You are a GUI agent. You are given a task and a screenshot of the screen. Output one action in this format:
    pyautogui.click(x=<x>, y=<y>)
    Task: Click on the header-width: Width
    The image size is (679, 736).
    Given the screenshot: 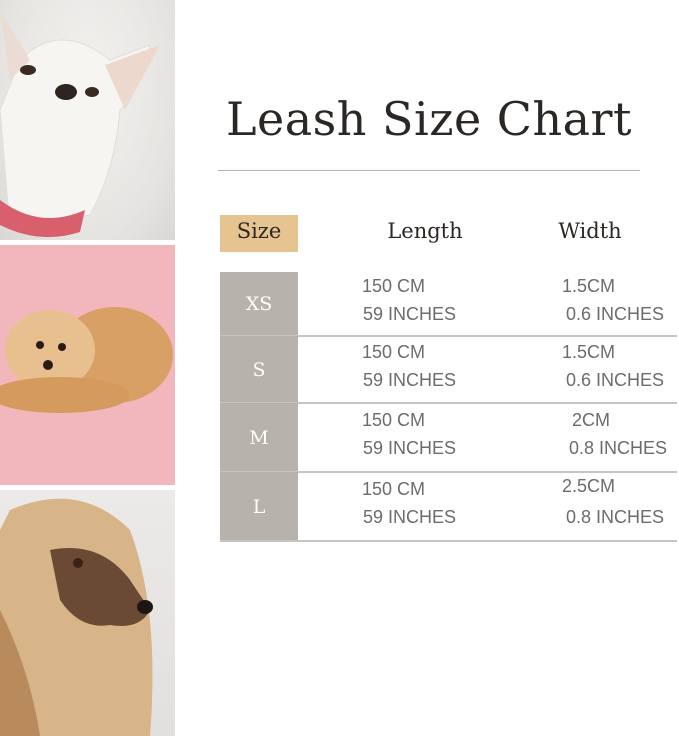 What is the action you would take?
    pyautogui.click(x=590, y=231)
    